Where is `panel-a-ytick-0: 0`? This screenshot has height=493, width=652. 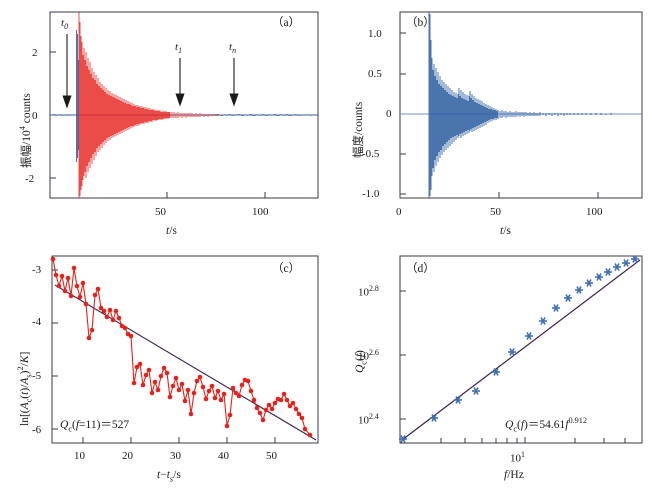
panel-a-ytick-0: 0 is located at coordinates (35, 116).